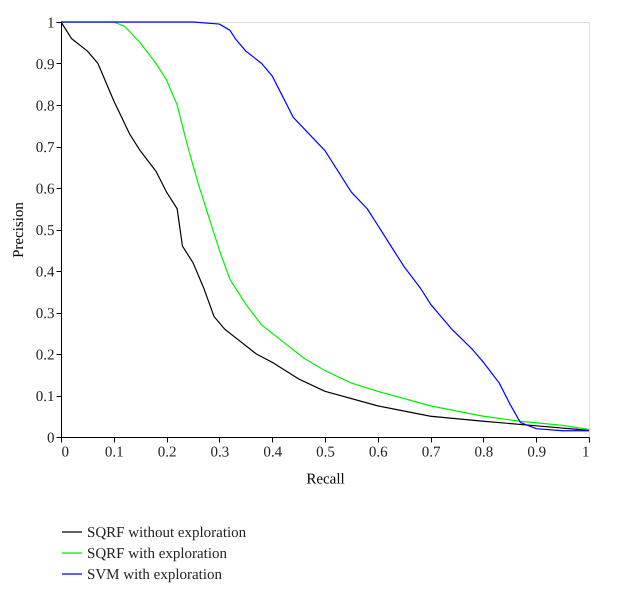  Describe the element at coordinates (45, 314) in the screenshot. I see `y-tick-label: 0.3` at that location.